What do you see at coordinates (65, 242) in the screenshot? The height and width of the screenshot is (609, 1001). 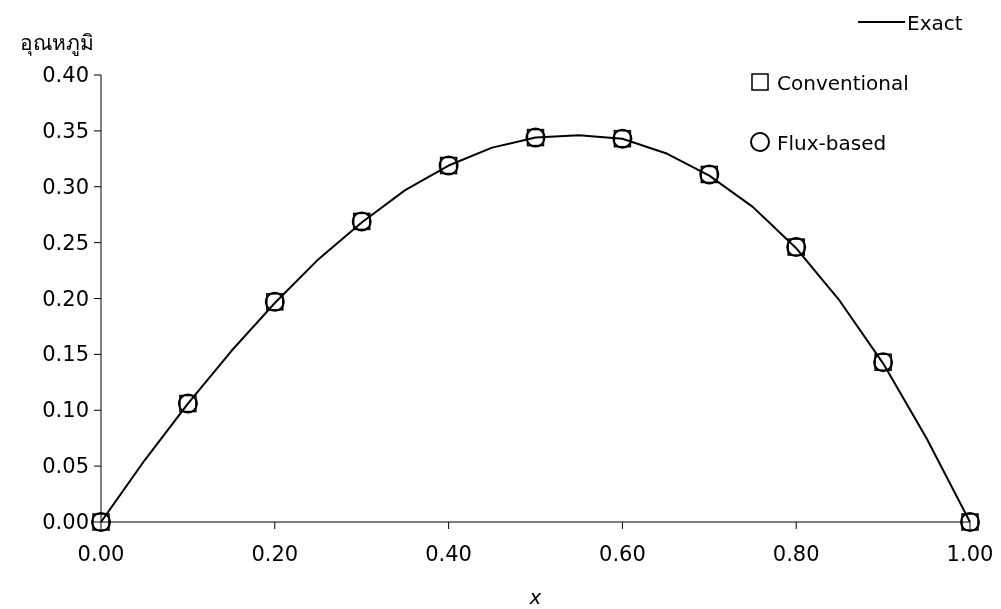 I see `y-tick-label: 0.25` at bounding box center [65, 242].